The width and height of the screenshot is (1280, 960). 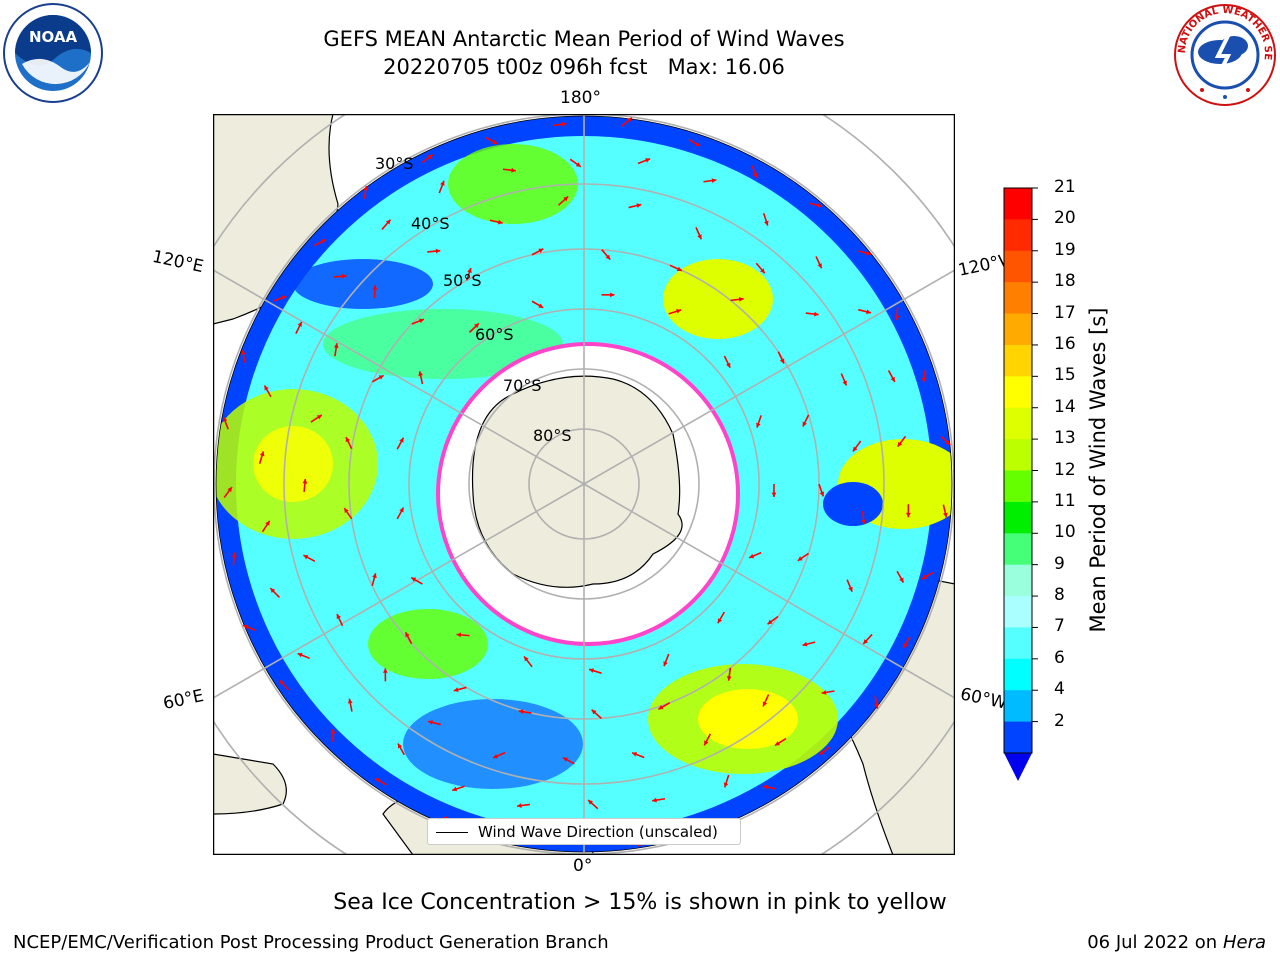 What do you see at coordinates (1065, 438) in the screenshot?
I see `colorbar-tick-label: 13` at bounding box center [1065, 438].